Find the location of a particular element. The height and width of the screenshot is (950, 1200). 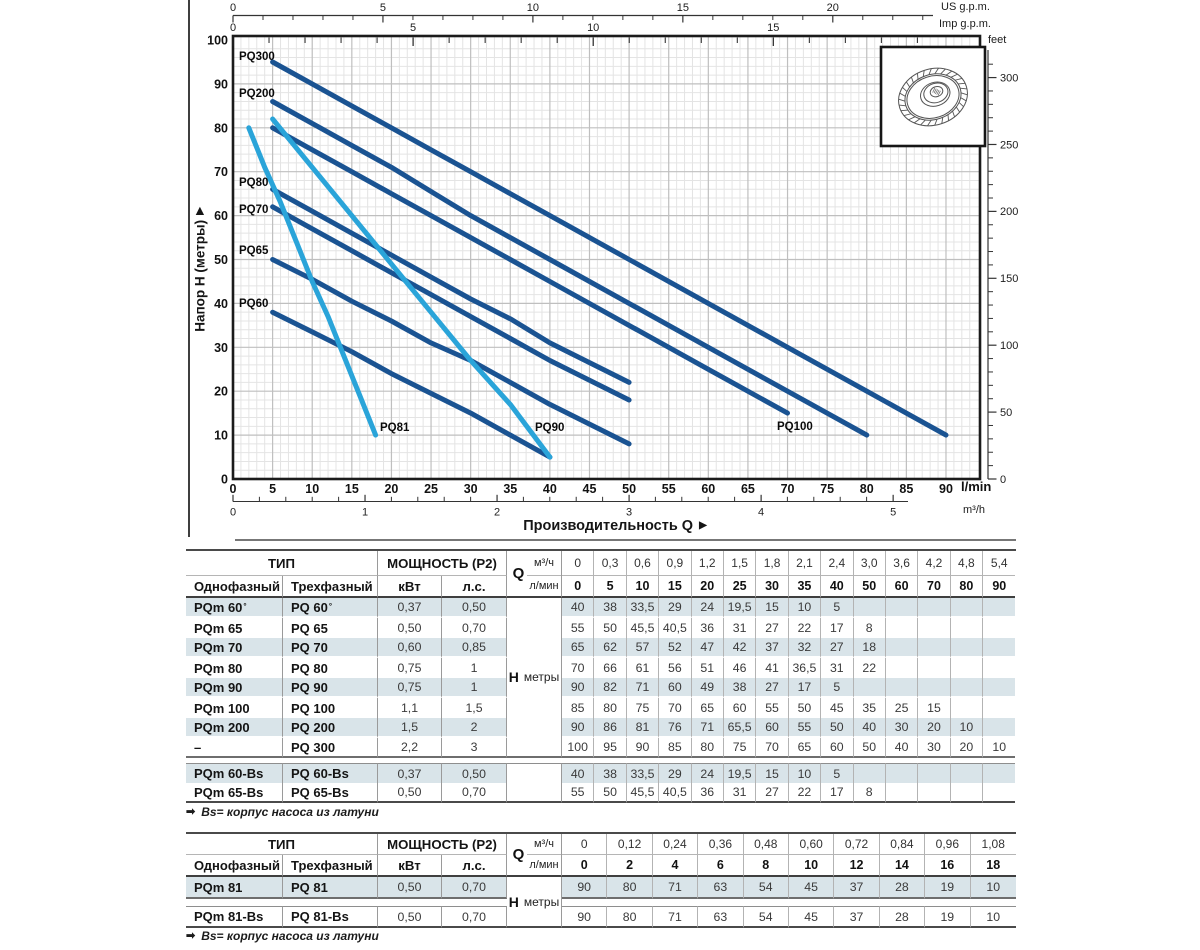

axis-tick-label: 1 is located at coordinates (365, 513).